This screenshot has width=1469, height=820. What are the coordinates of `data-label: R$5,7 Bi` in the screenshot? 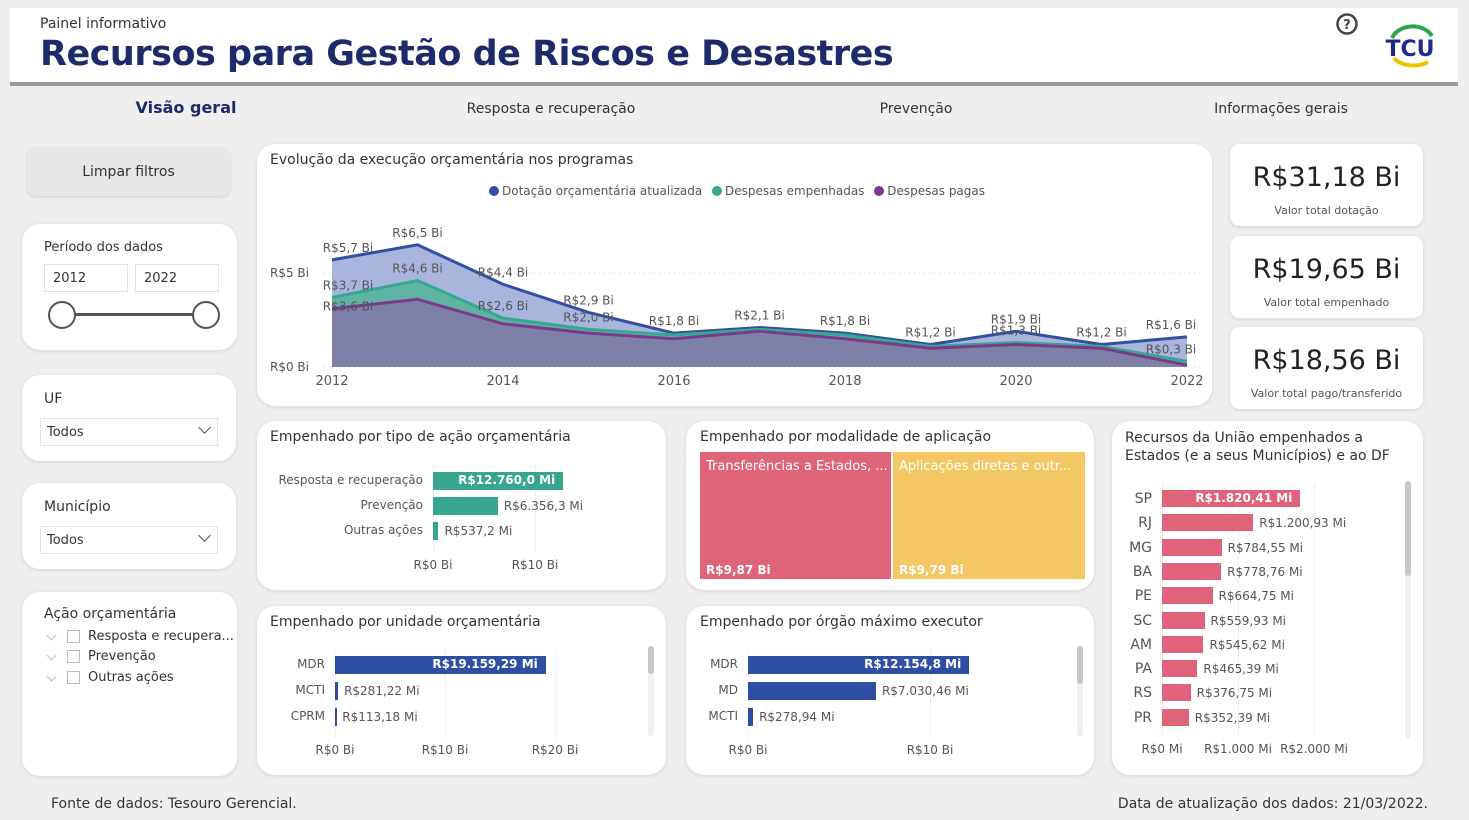 It's located at (348, 248).